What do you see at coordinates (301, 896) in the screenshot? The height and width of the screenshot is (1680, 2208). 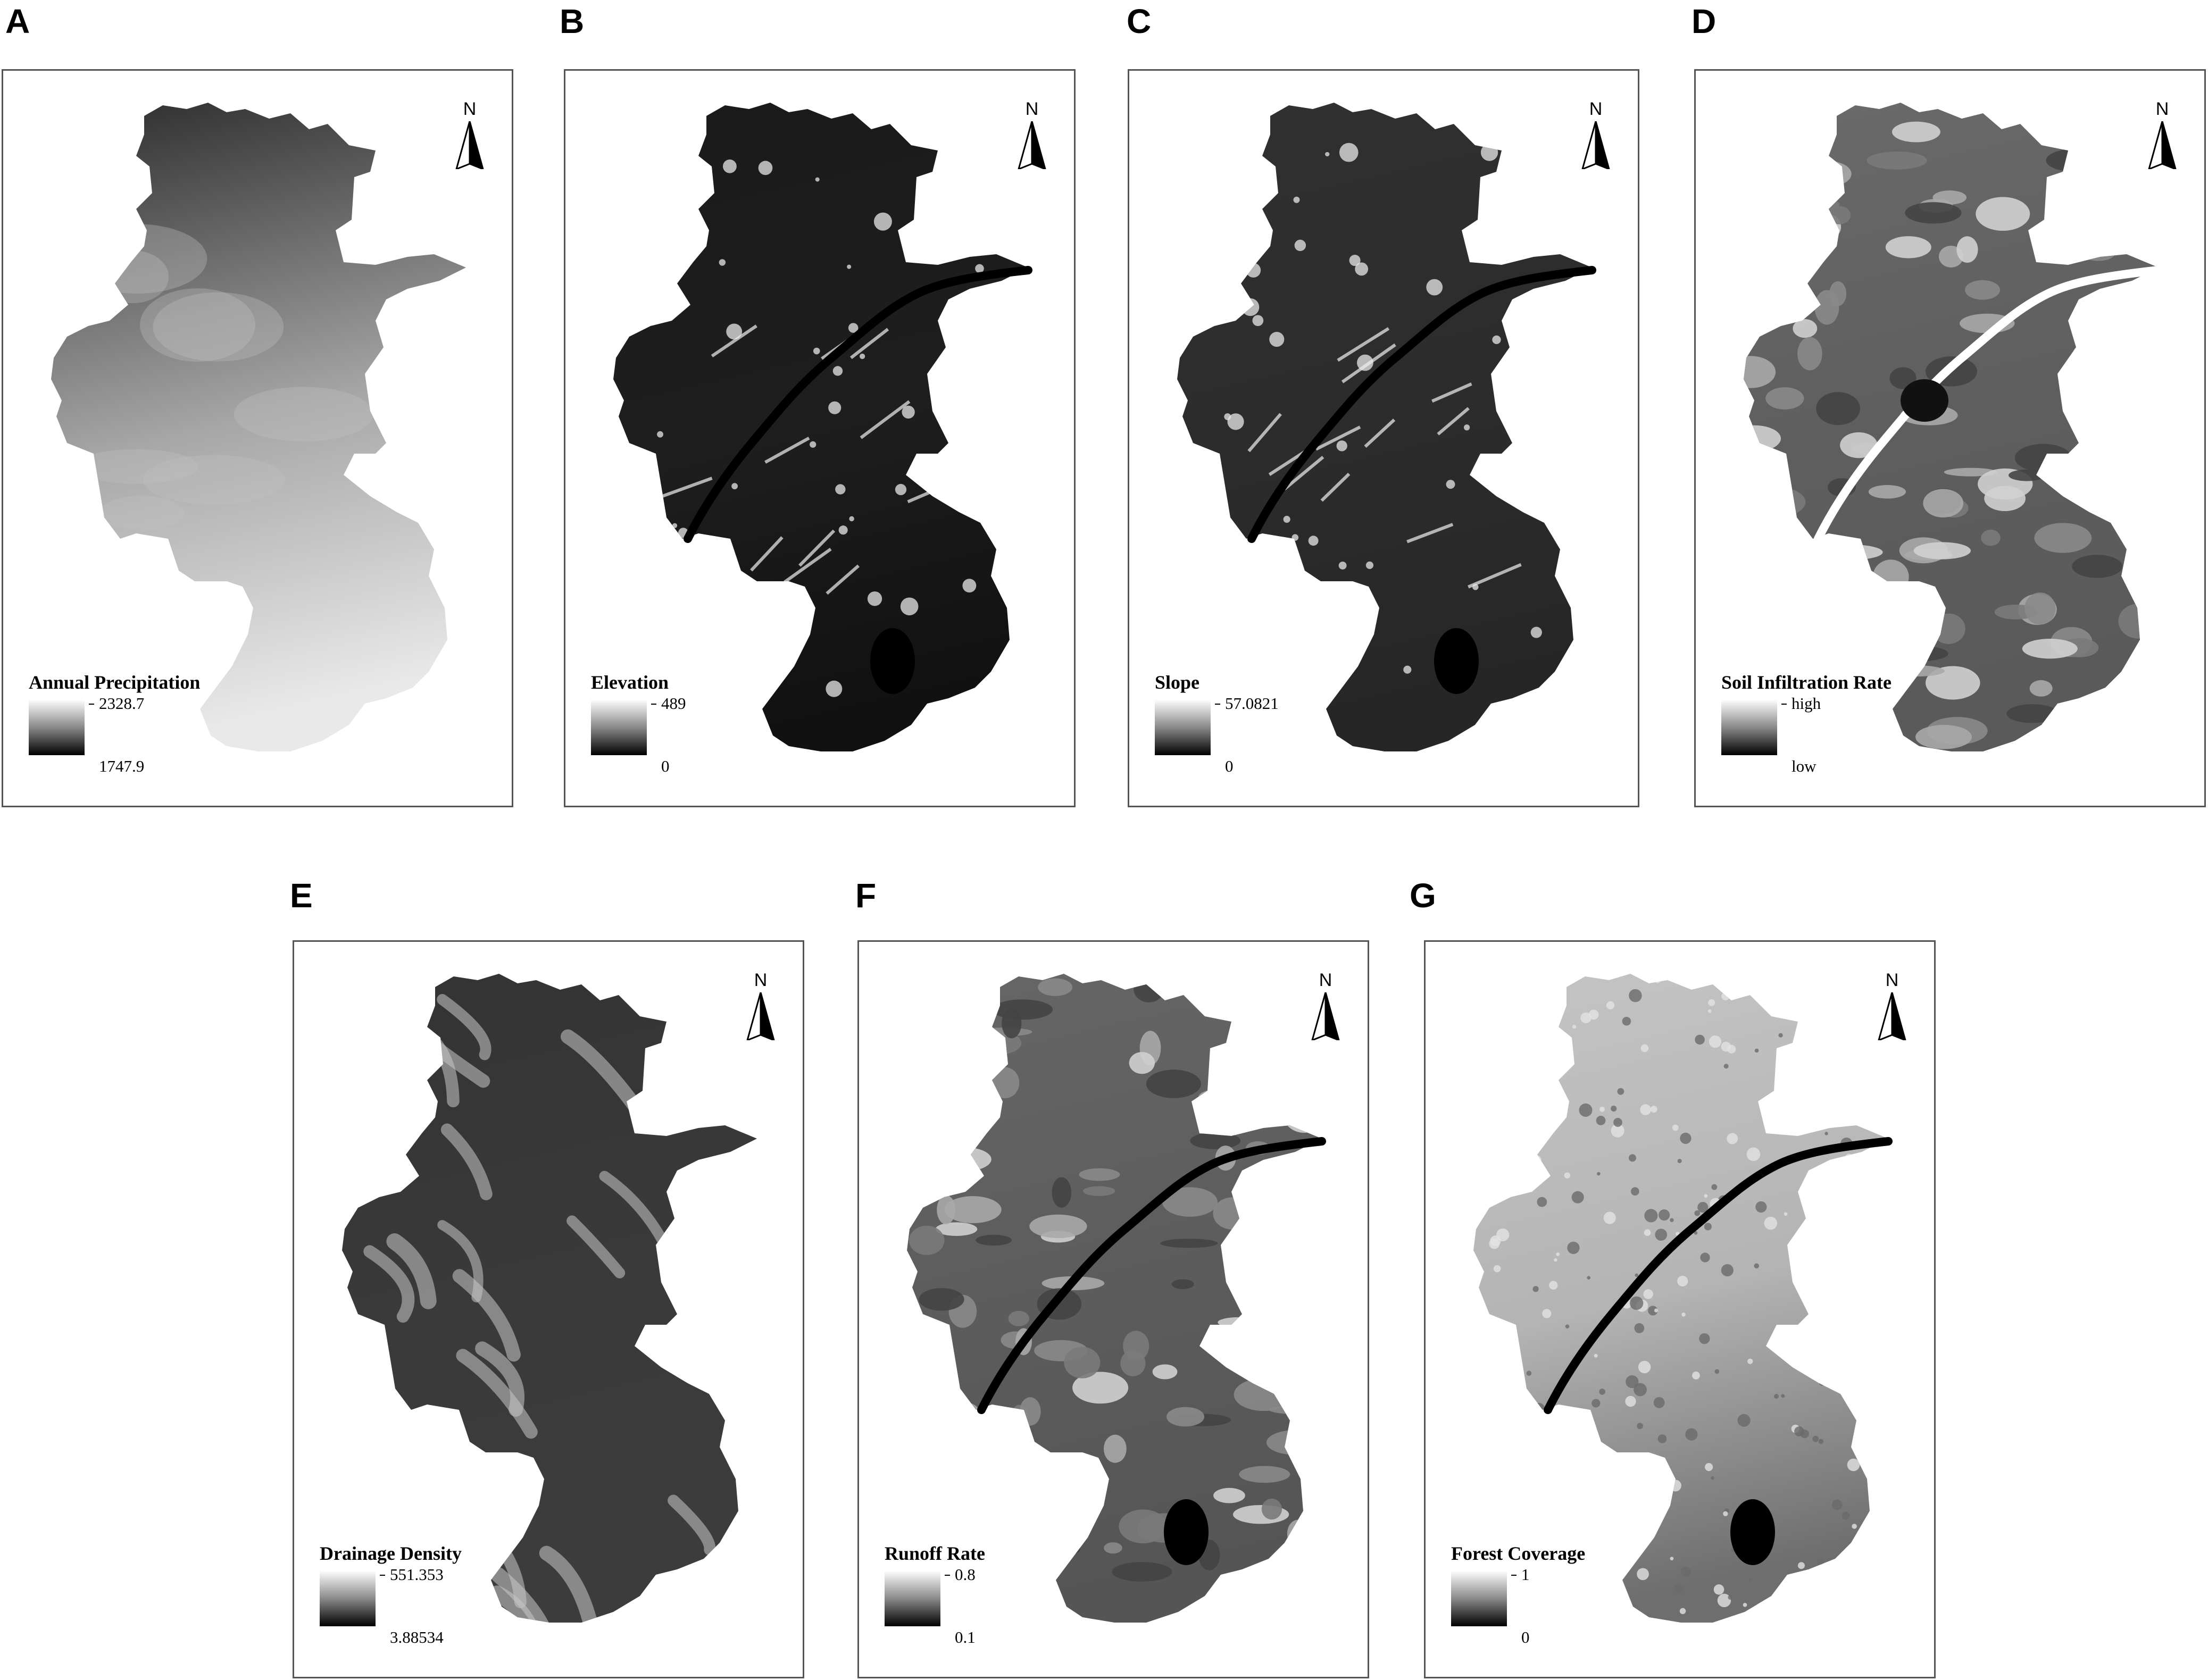 I see `panel-label-e: E` at bounding box center [301, 896].